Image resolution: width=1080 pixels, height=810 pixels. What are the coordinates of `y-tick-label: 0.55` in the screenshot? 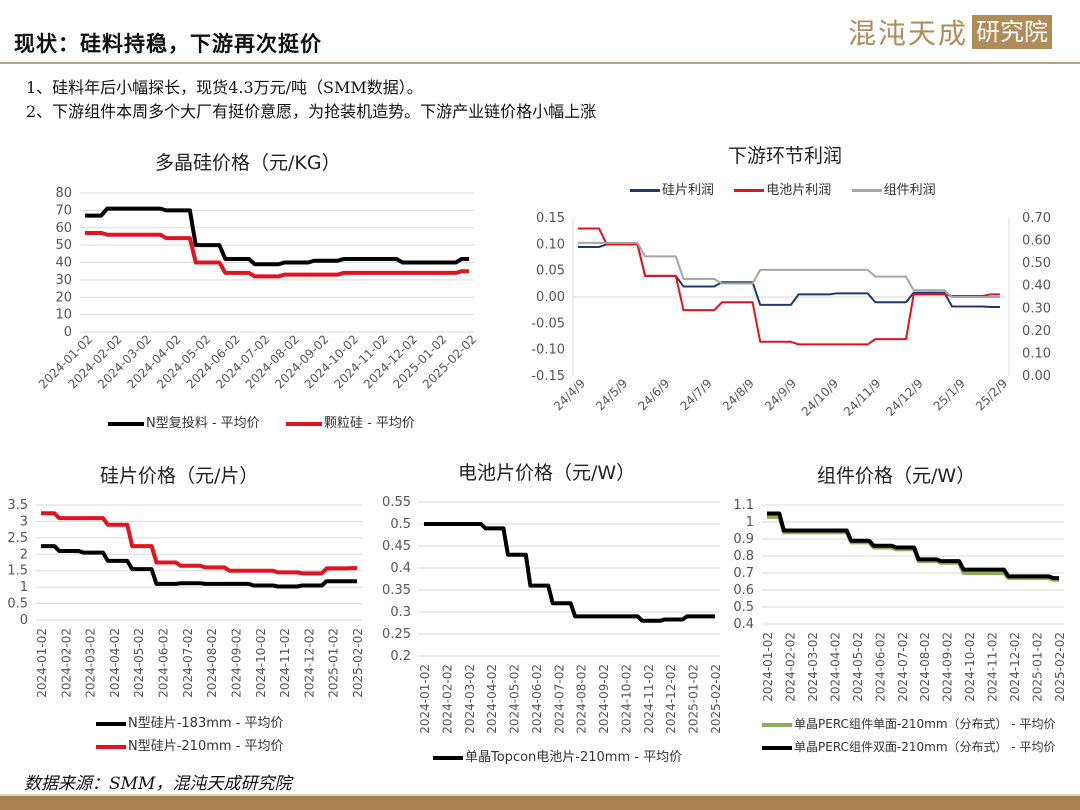 It's located at (396, 502).